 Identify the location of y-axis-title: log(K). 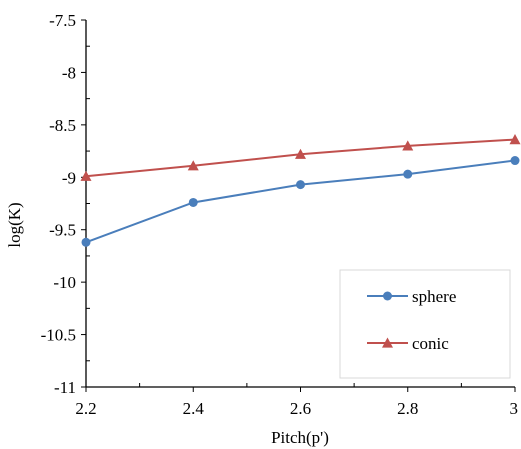
(14, 224).